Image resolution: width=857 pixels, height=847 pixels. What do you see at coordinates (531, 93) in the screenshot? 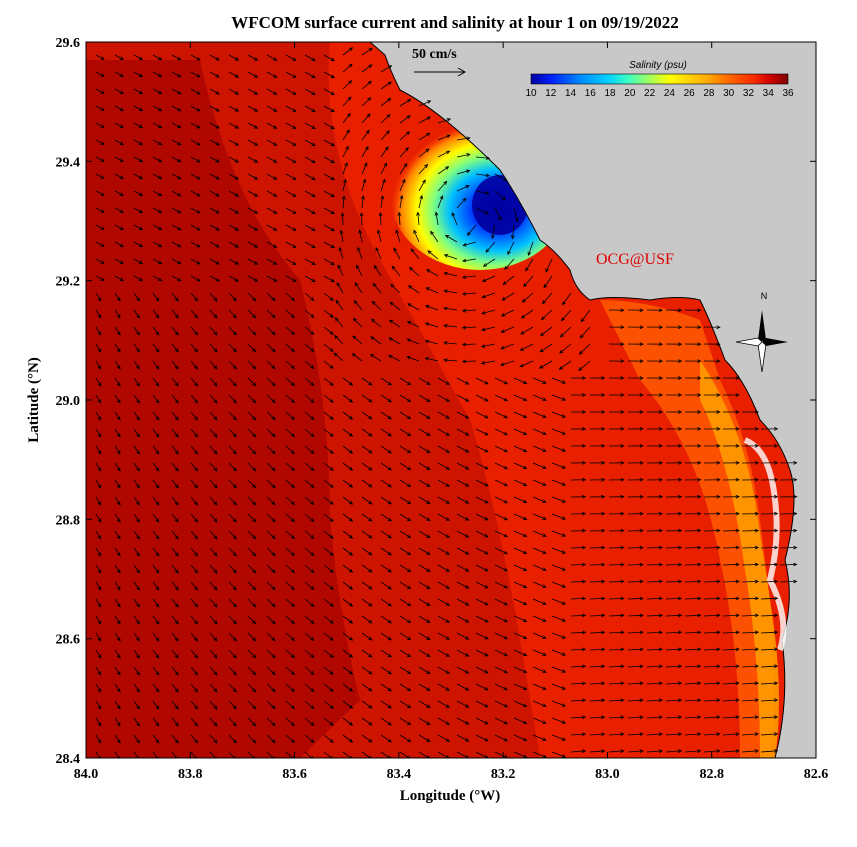
I see `colorbar-tick-label: 10` at bounding box center [531, 93].